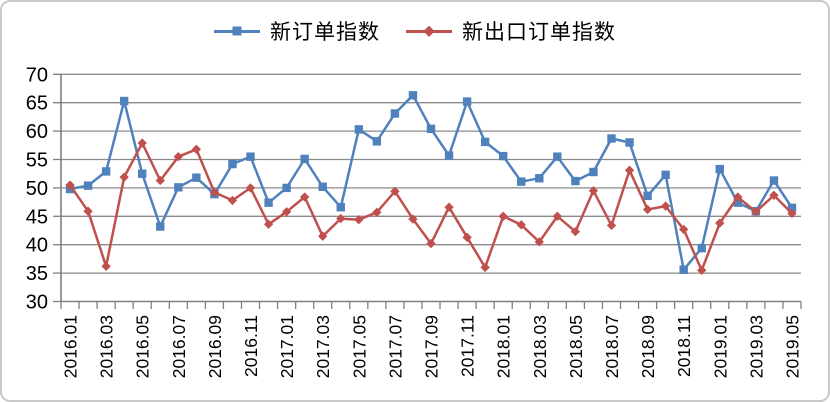 The image size is (830, 402). What do you see at coordinates (179, 346) in the screenshot?
I see `x-axis-label: 2016.07` at bounding box center [179, 346].